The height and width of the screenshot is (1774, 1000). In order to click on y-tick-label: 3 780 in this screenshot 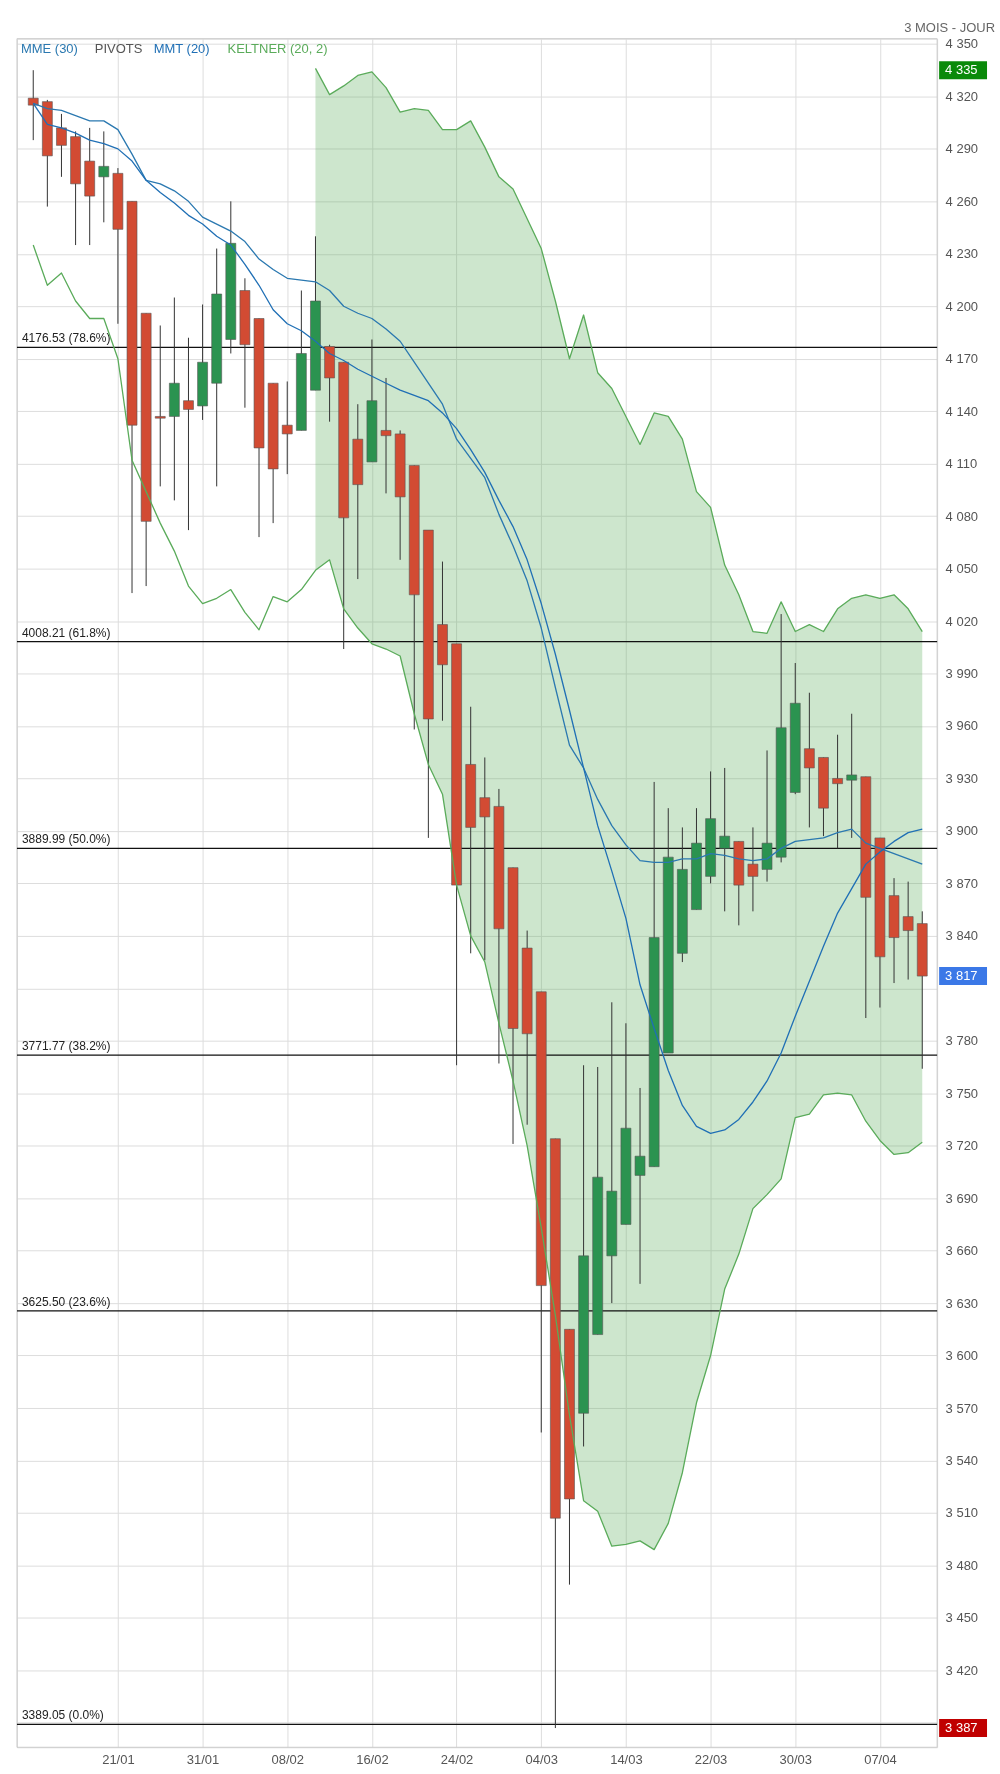, I will do `click(962, 1041)`.